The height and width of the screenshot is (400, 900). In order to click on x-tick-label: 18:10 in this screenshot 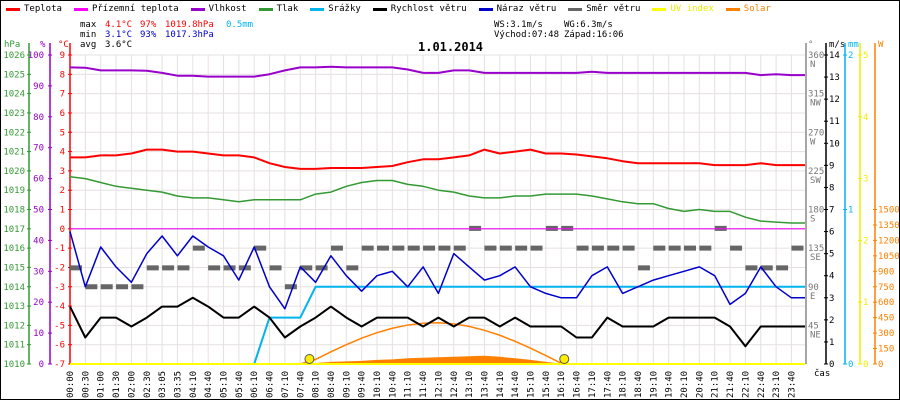, I will do `click(624, 384)`.